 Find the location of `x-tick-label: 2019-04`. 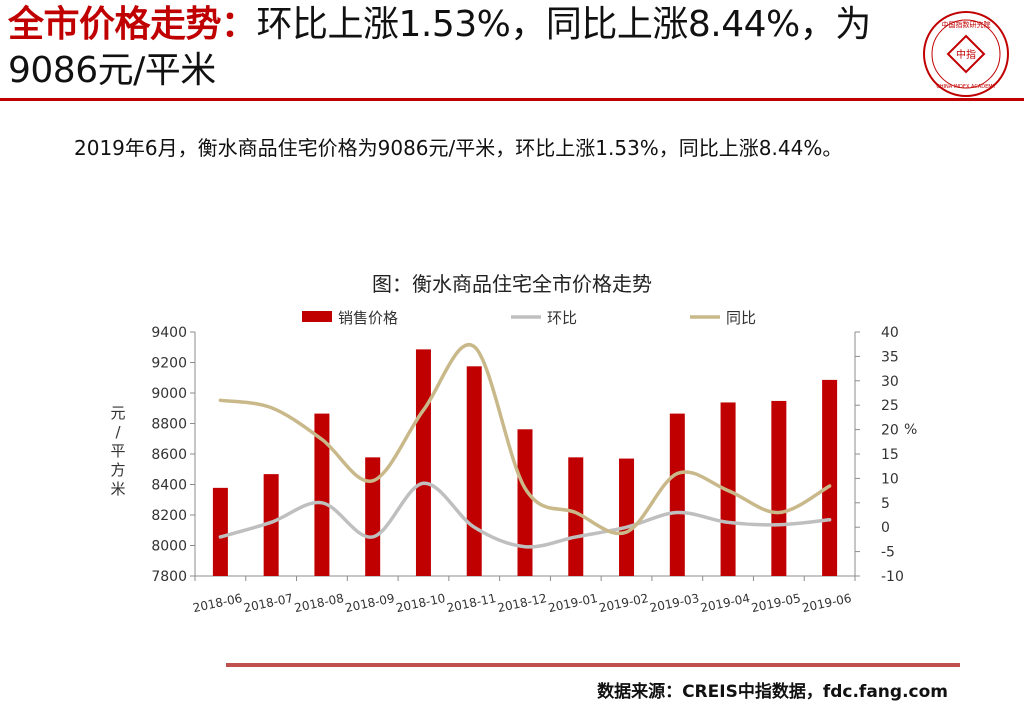

x-tick-label: 2019-04 is located at coordinates (725, 603).